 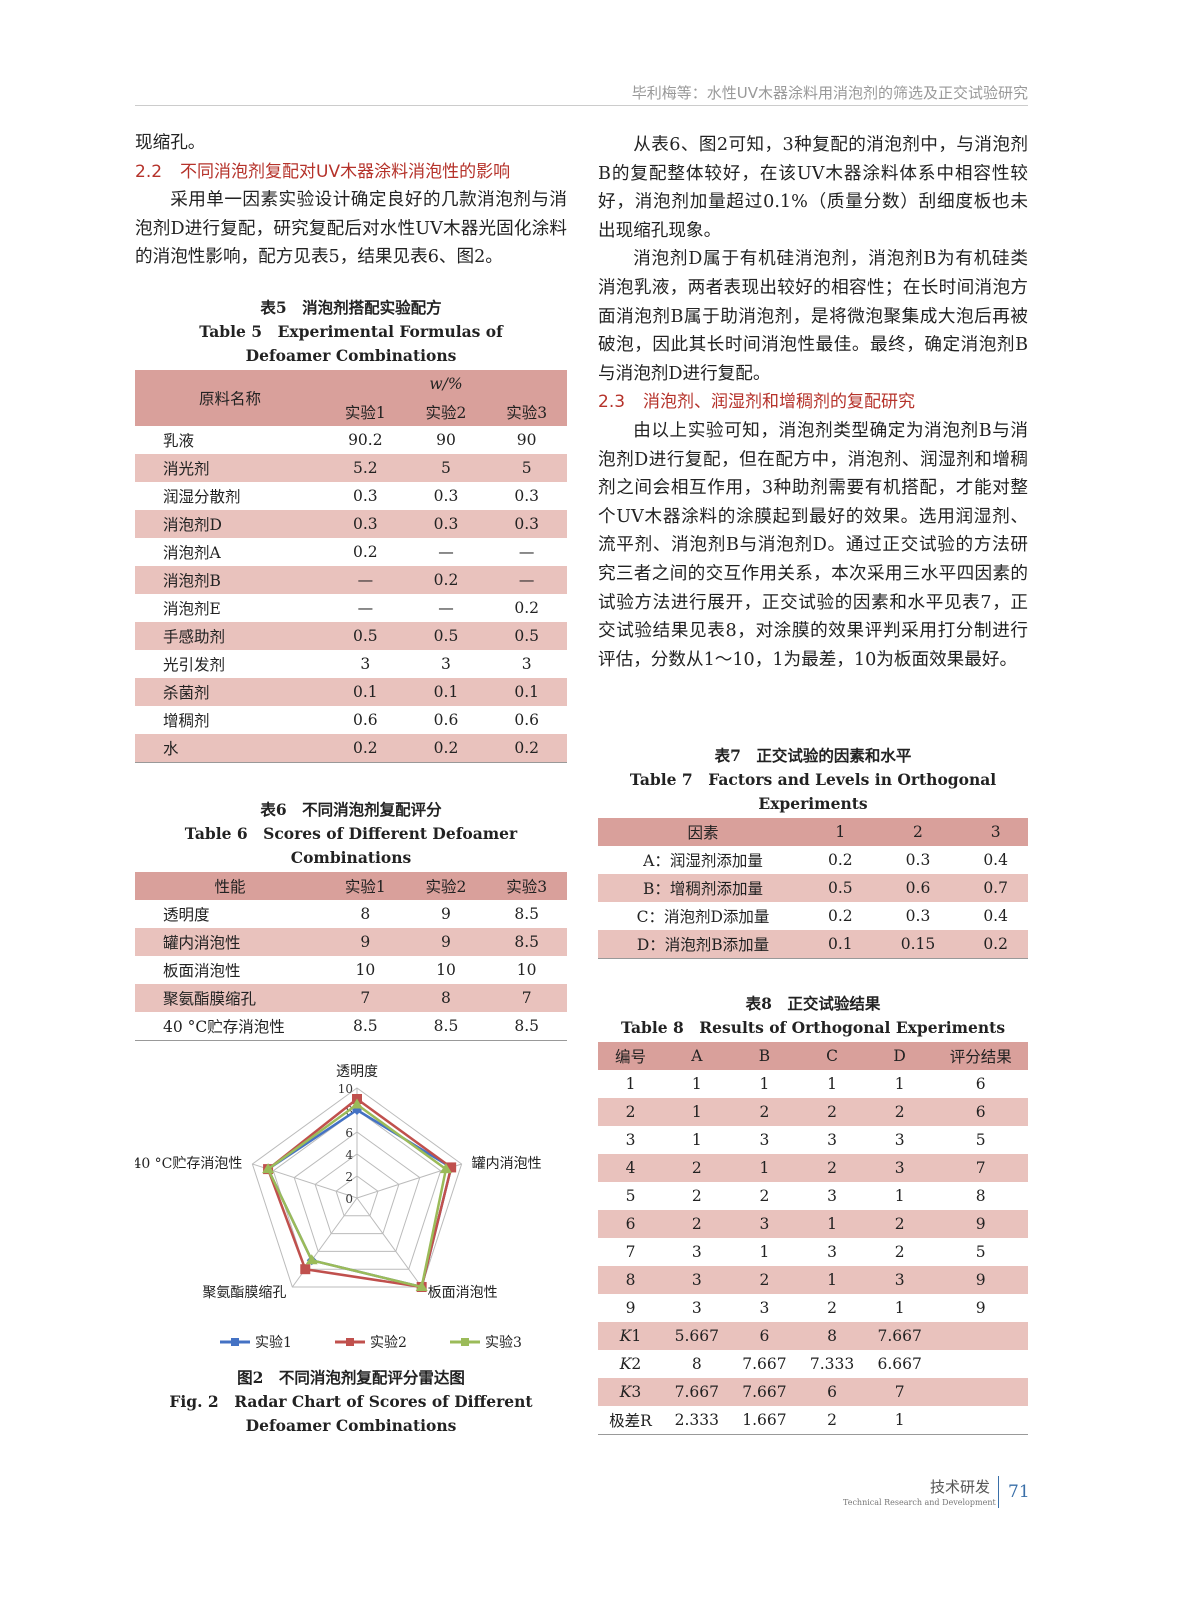 I want to click on row-label: A：润湿剂添加量, so click(x=703, y=861).